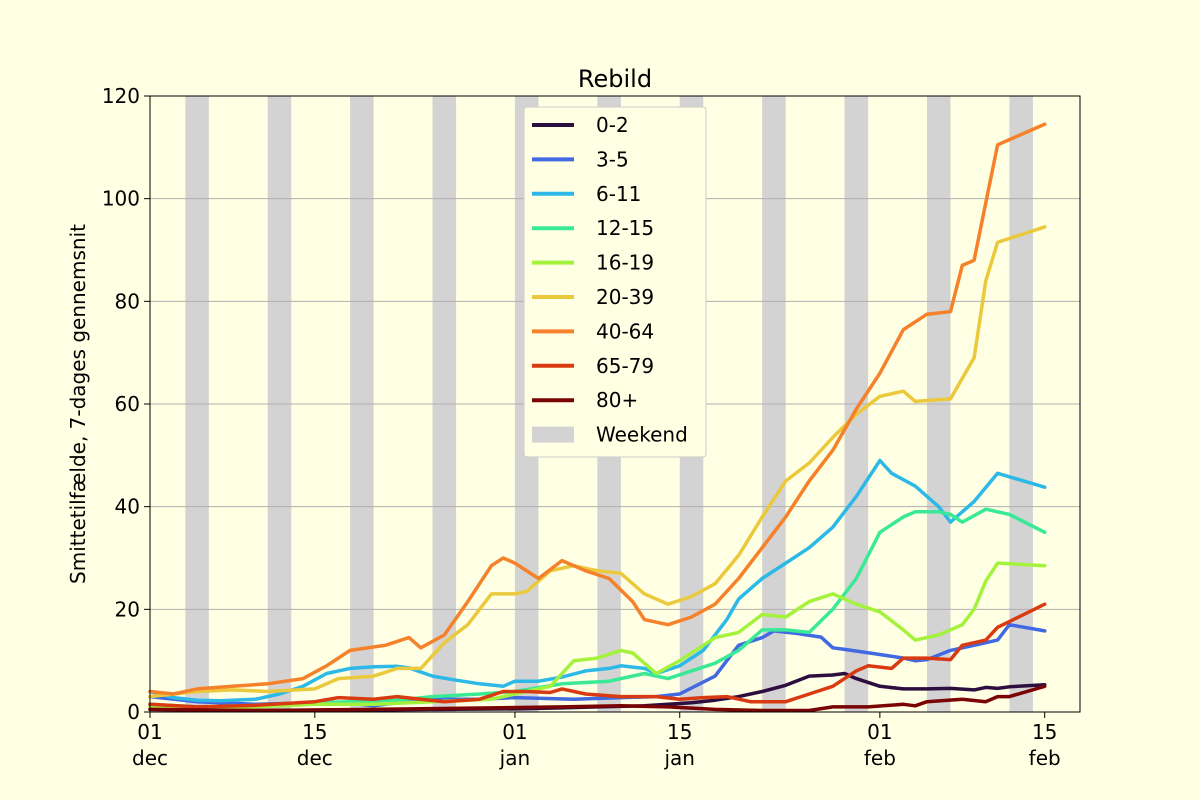  Describe the element at coordinates (78, 404) in the screenshot. I see `y-axis-label: Smittetilfælde, 7-dages gennemsnit` at that location.